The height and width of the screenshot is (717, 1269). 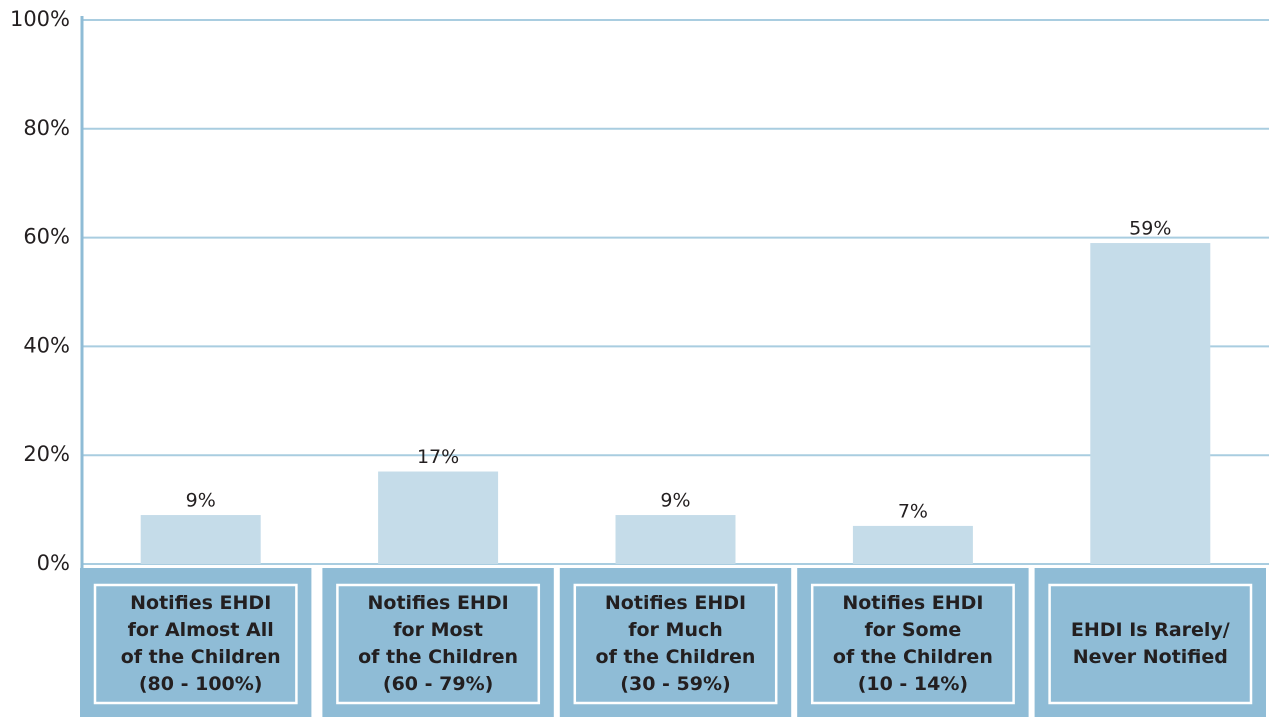 What do you see at coordinates (913, 630) in the screenshot?
I see `x-tick-label: for Some` at bounding box center [913, 630].